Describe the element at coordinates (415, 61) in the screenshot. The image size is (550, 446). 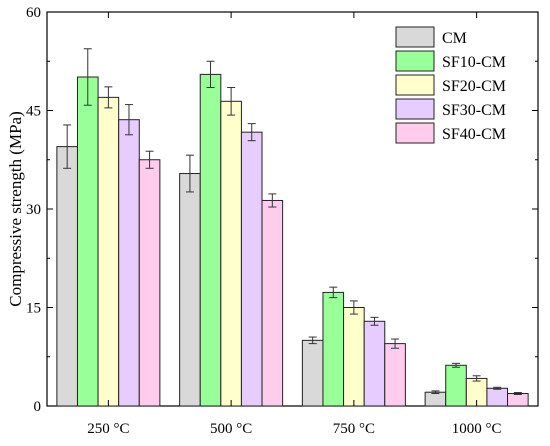
I see `legend-swatch-sf10-cm` at that location.